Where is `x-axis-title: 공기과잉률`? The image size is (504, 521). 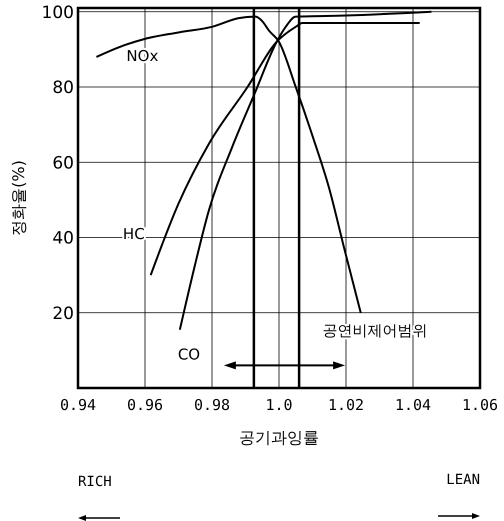 x-axis-title: 공기과잉률 is located at coordinates (279, 437).